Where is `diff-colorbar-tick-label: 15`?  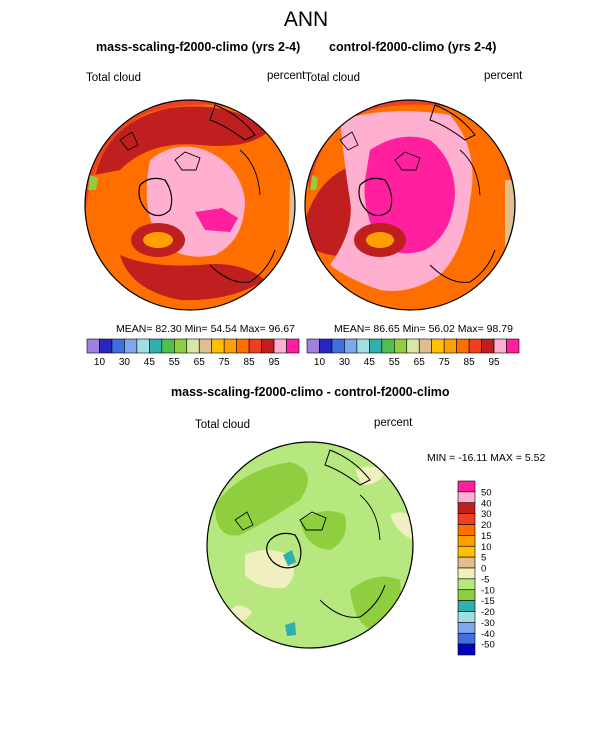
diff-colorbar-tick-label: 15 is located at coordinates (486, 536).